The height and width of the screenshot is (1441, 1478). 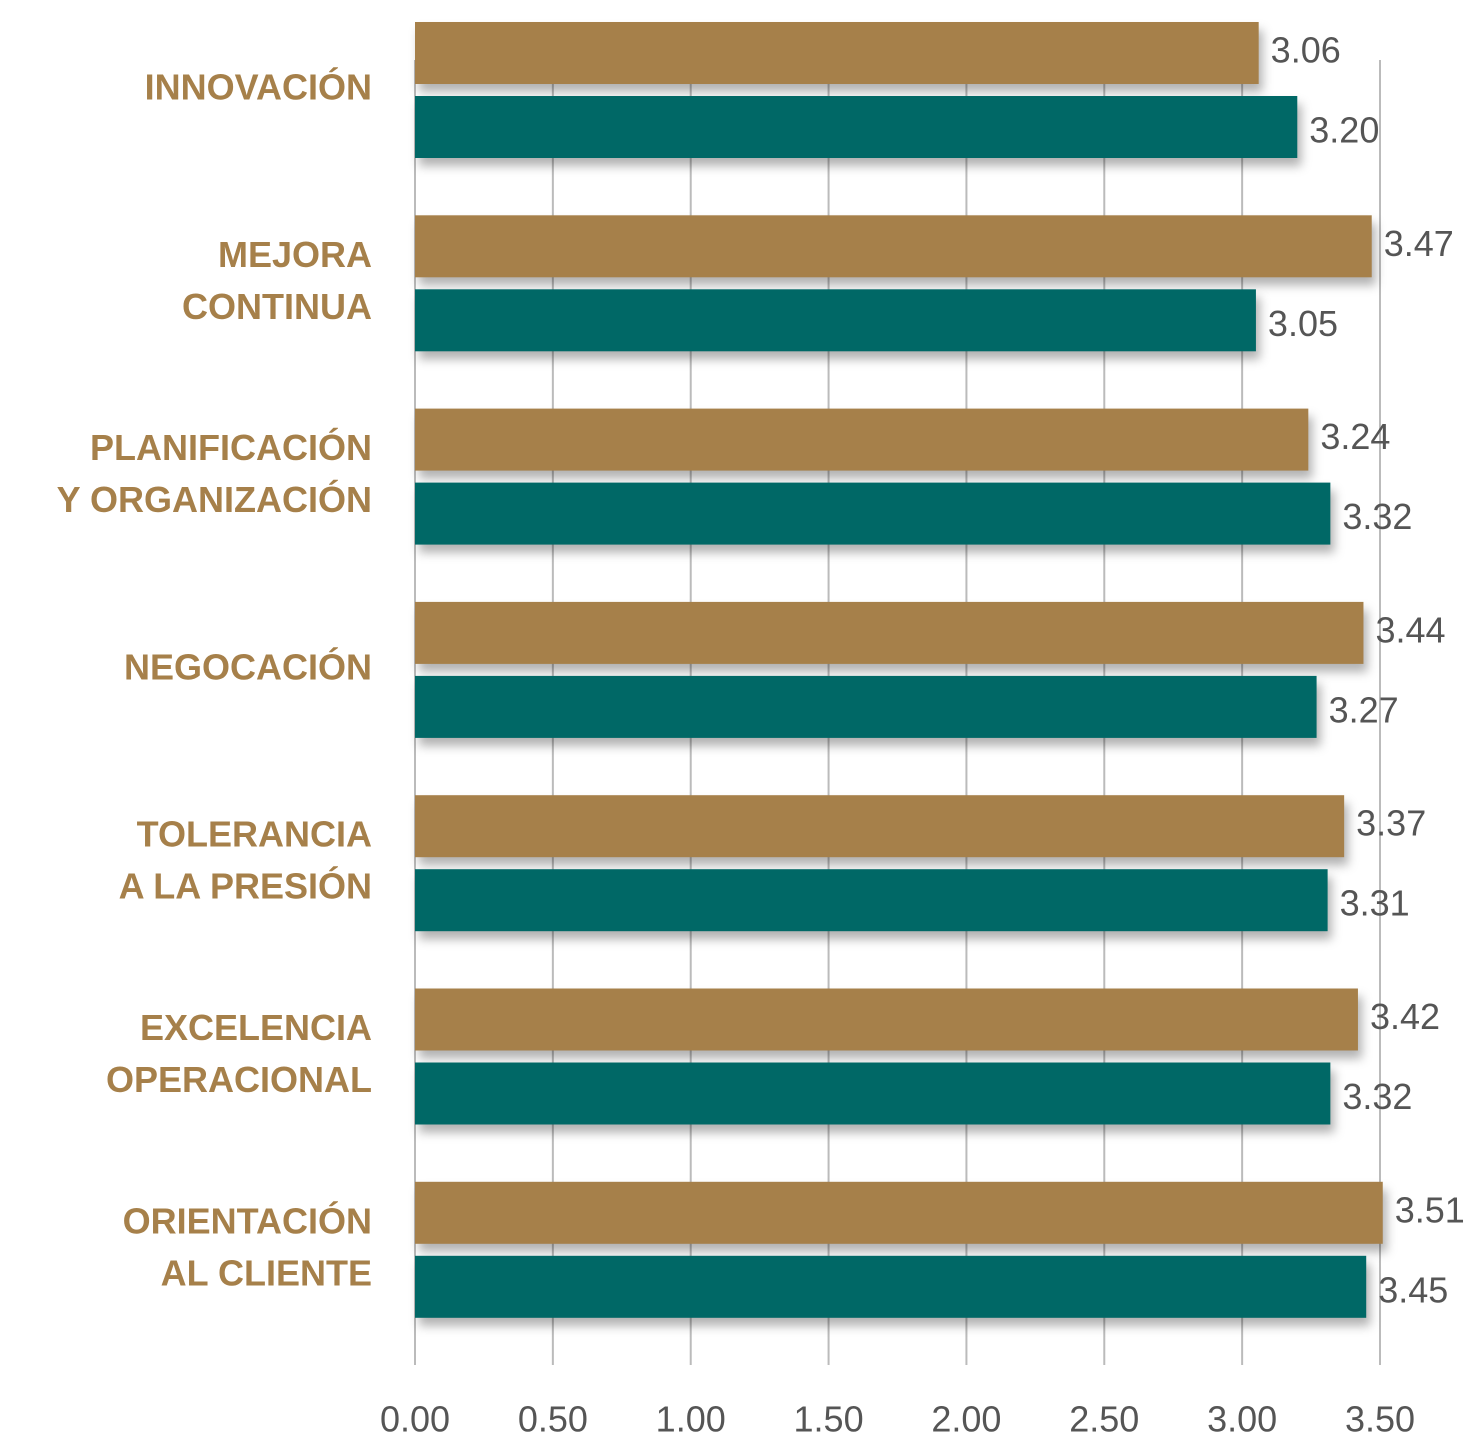 What do you see at coordinates (214, 499) in the screenshot?
I see `category-label: Y ORGANIZACIÓN` at bounding box center [214, 499].